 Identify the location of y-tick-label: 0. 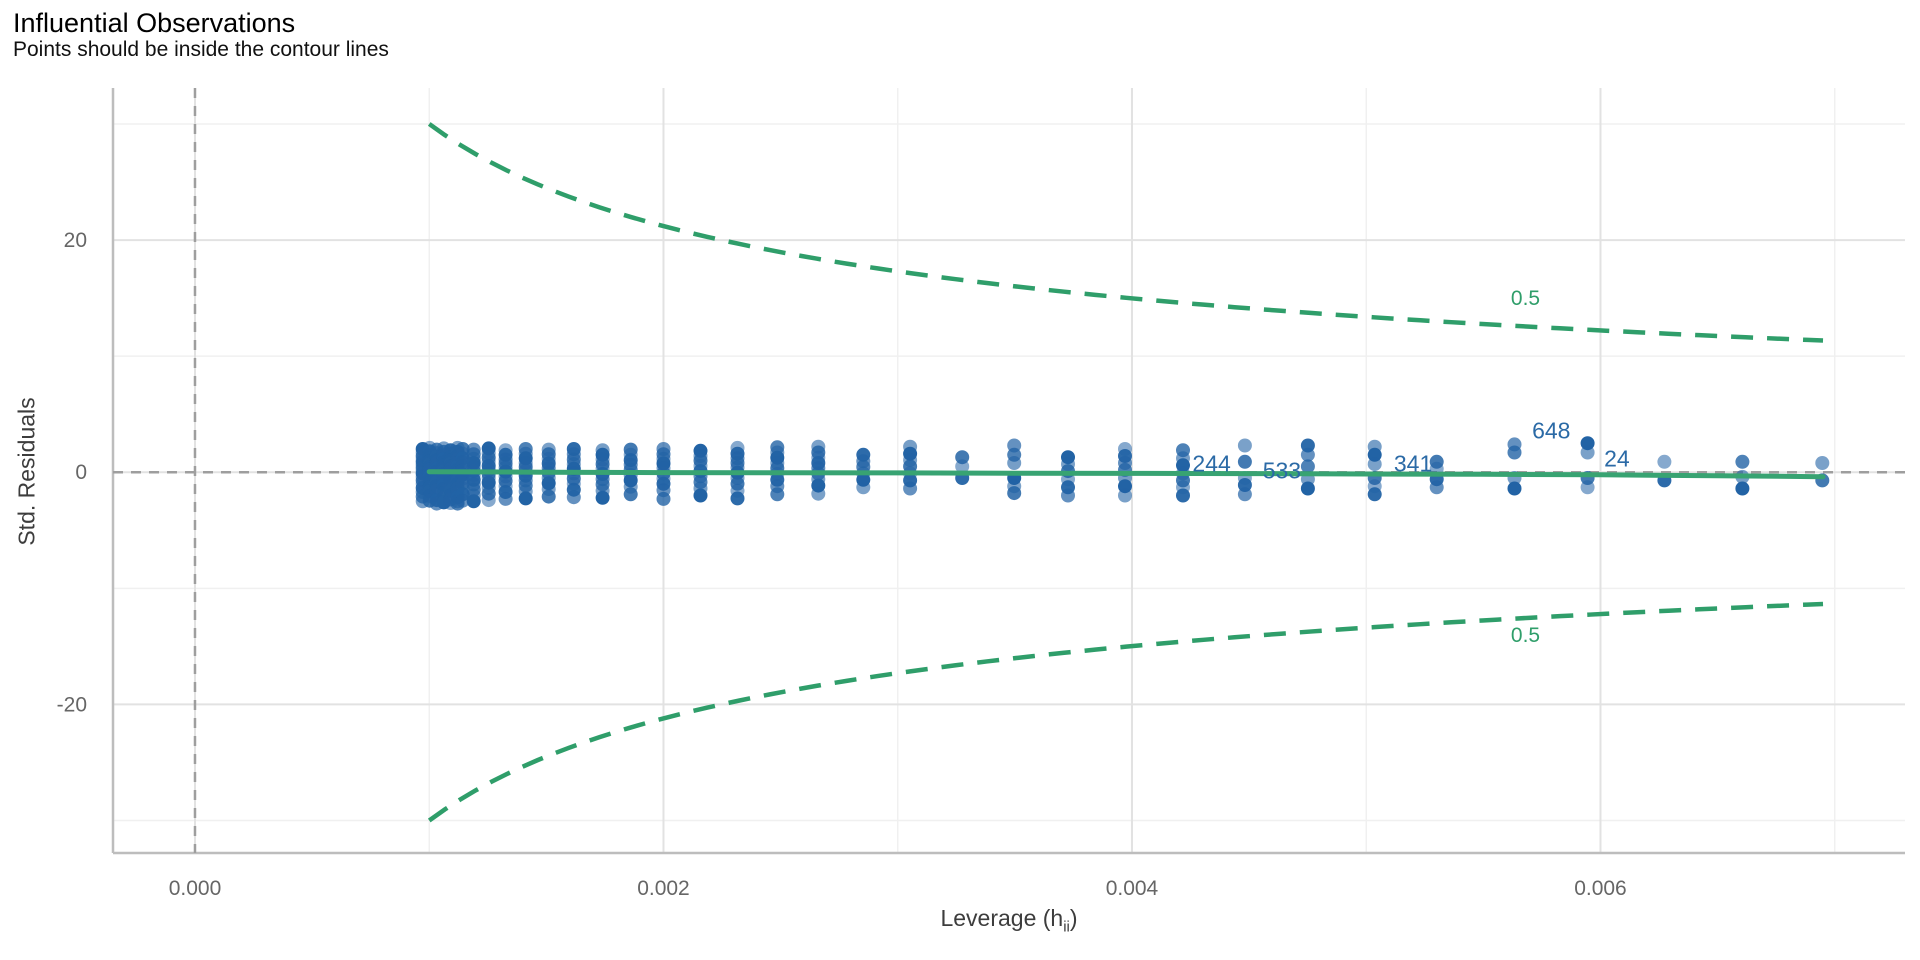
(81, 472).